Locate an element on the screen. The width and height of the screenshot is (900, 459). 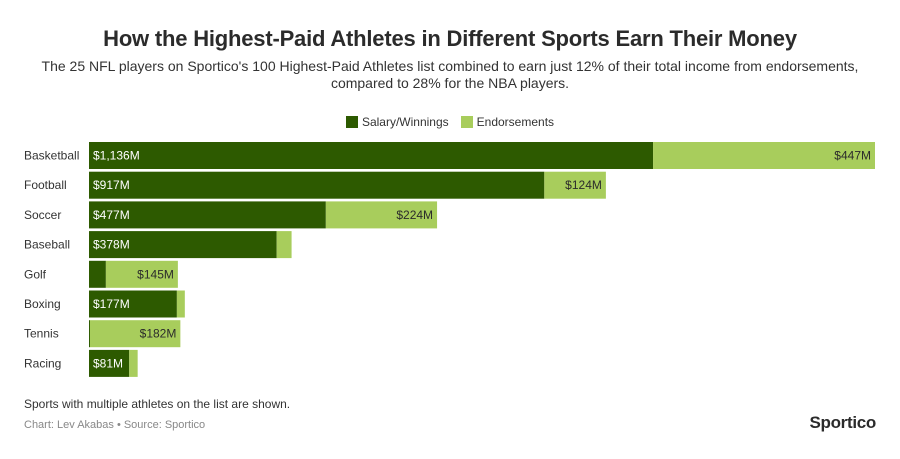
category-label: Baseball is located at coordinates (47, 245).